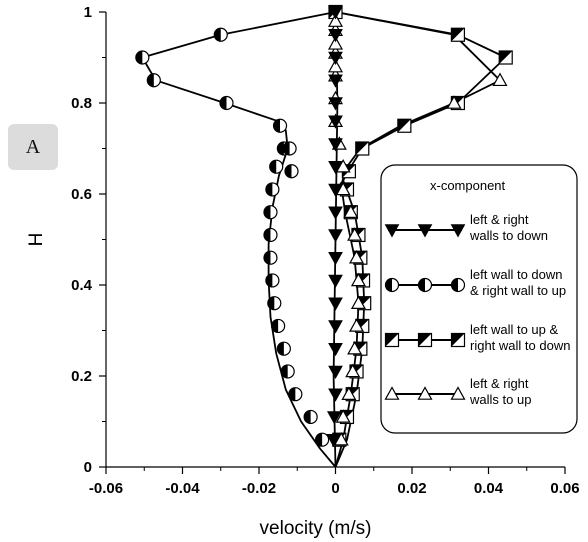 This screenshot has height=542, width=588. I want to click on legend-label-3: left wall to up & right wall to down, so click(520, 337).